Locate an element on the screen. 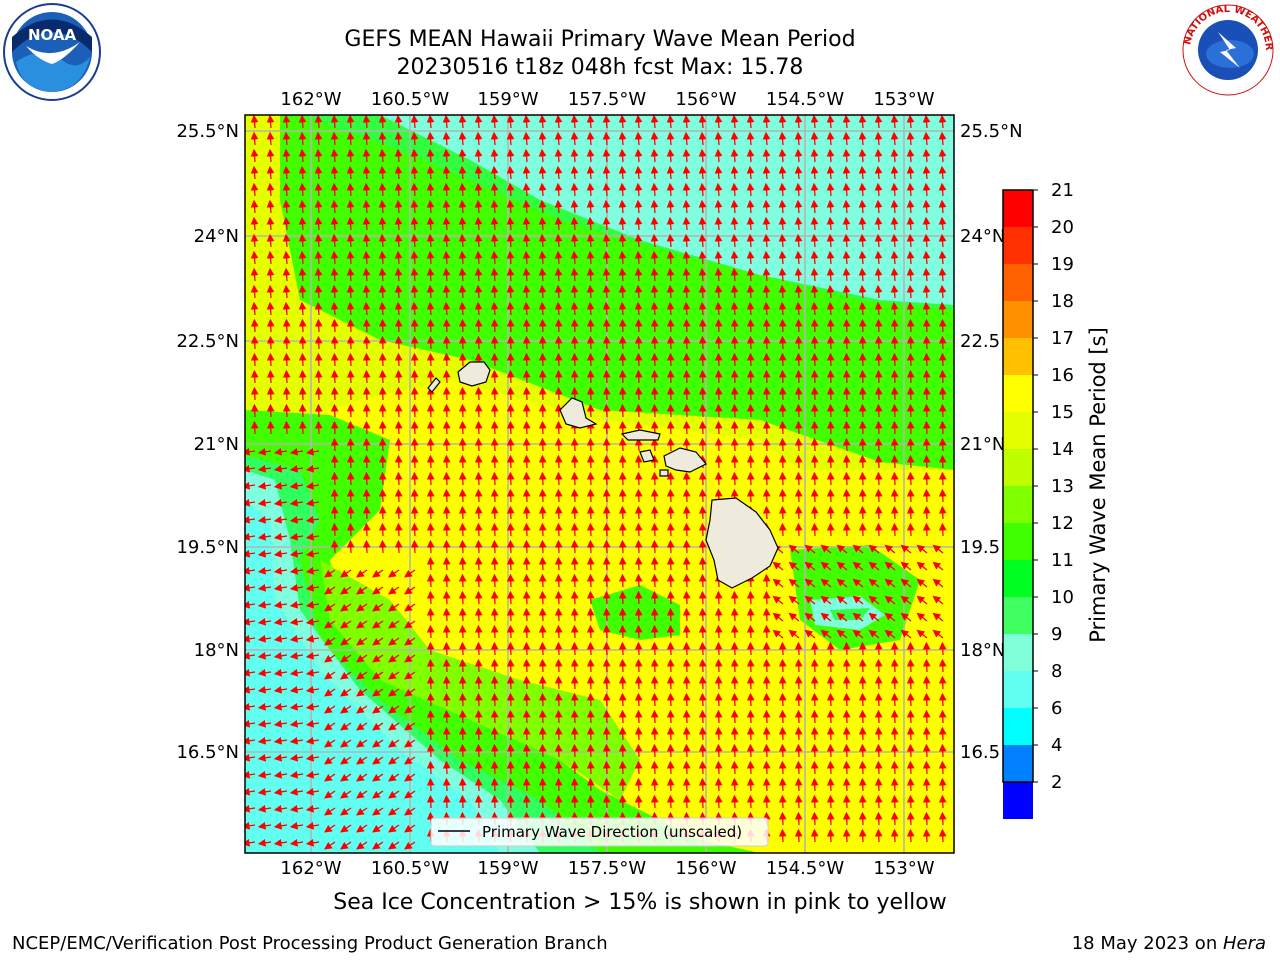  lon-tick-top: 154.5°W is located at coordinates (805, 99).